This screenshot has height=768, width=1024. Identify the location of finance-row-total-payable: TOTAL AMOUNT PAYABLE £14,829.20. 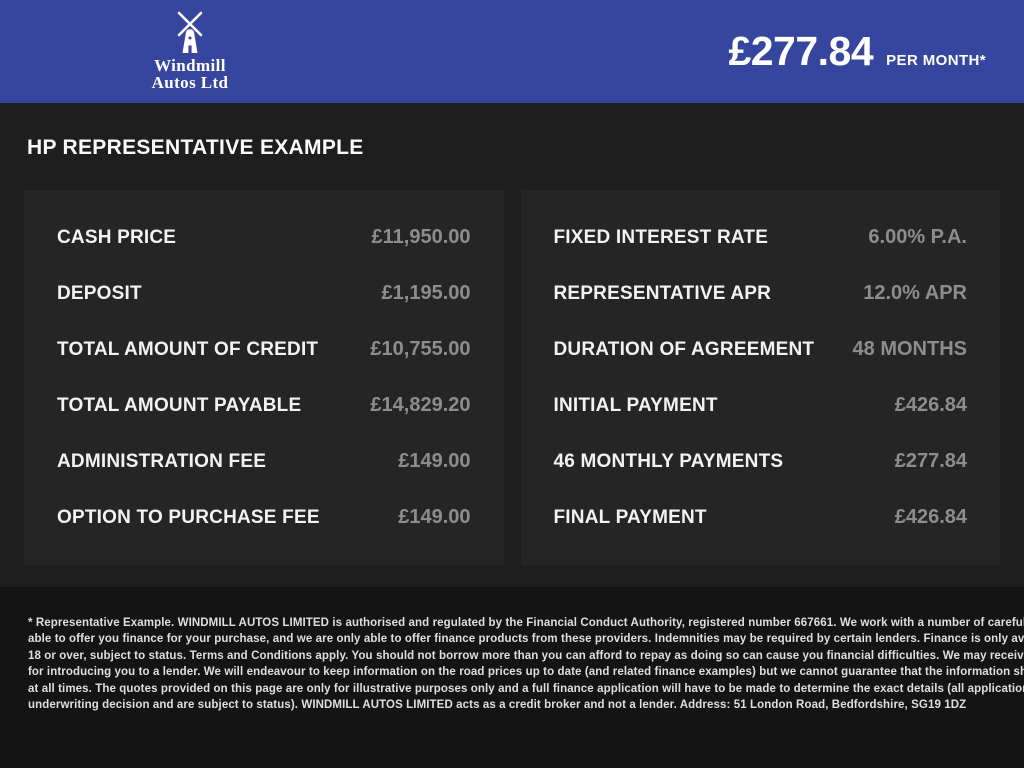
(264, 406).